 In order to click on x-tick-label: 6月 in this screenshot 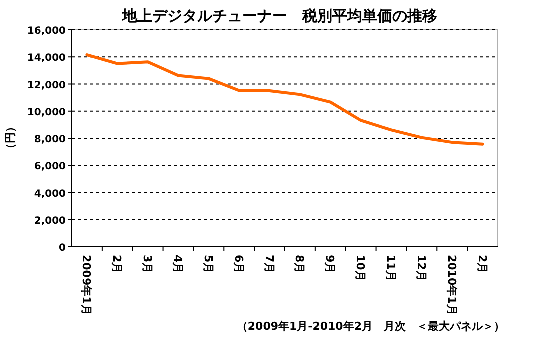, I will do `click(239, 264)`.